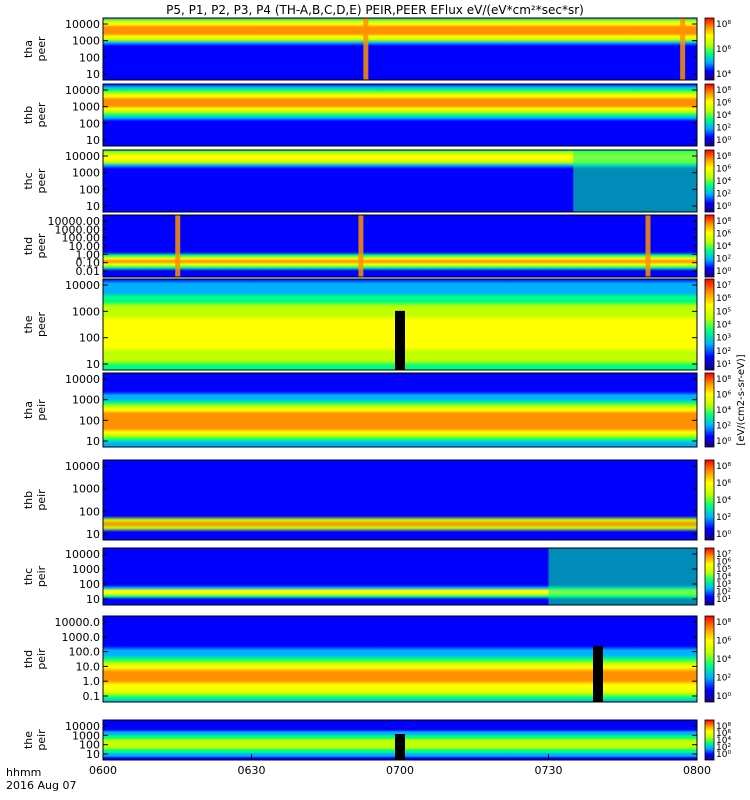  Describe the element at coordinates (85, 652) in the screenshot. I see `ytick-label-8-2: 100.0` at that location.